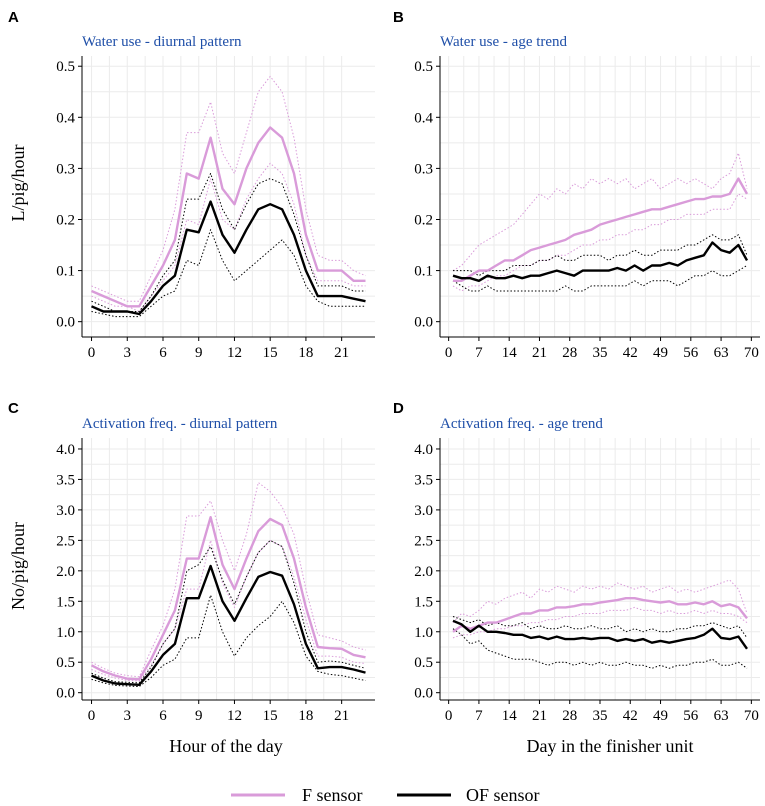  I want to click on panel-b-f-sensor-upper-line, so click(600, 212).